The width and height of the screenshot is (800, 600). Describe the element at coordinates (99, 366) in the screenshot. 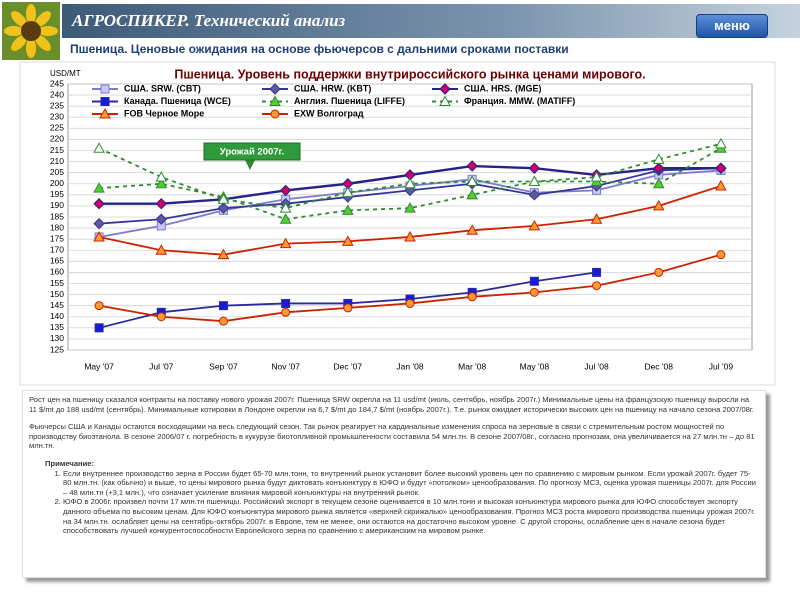

I see `x-tick-label: May '07` at that location.